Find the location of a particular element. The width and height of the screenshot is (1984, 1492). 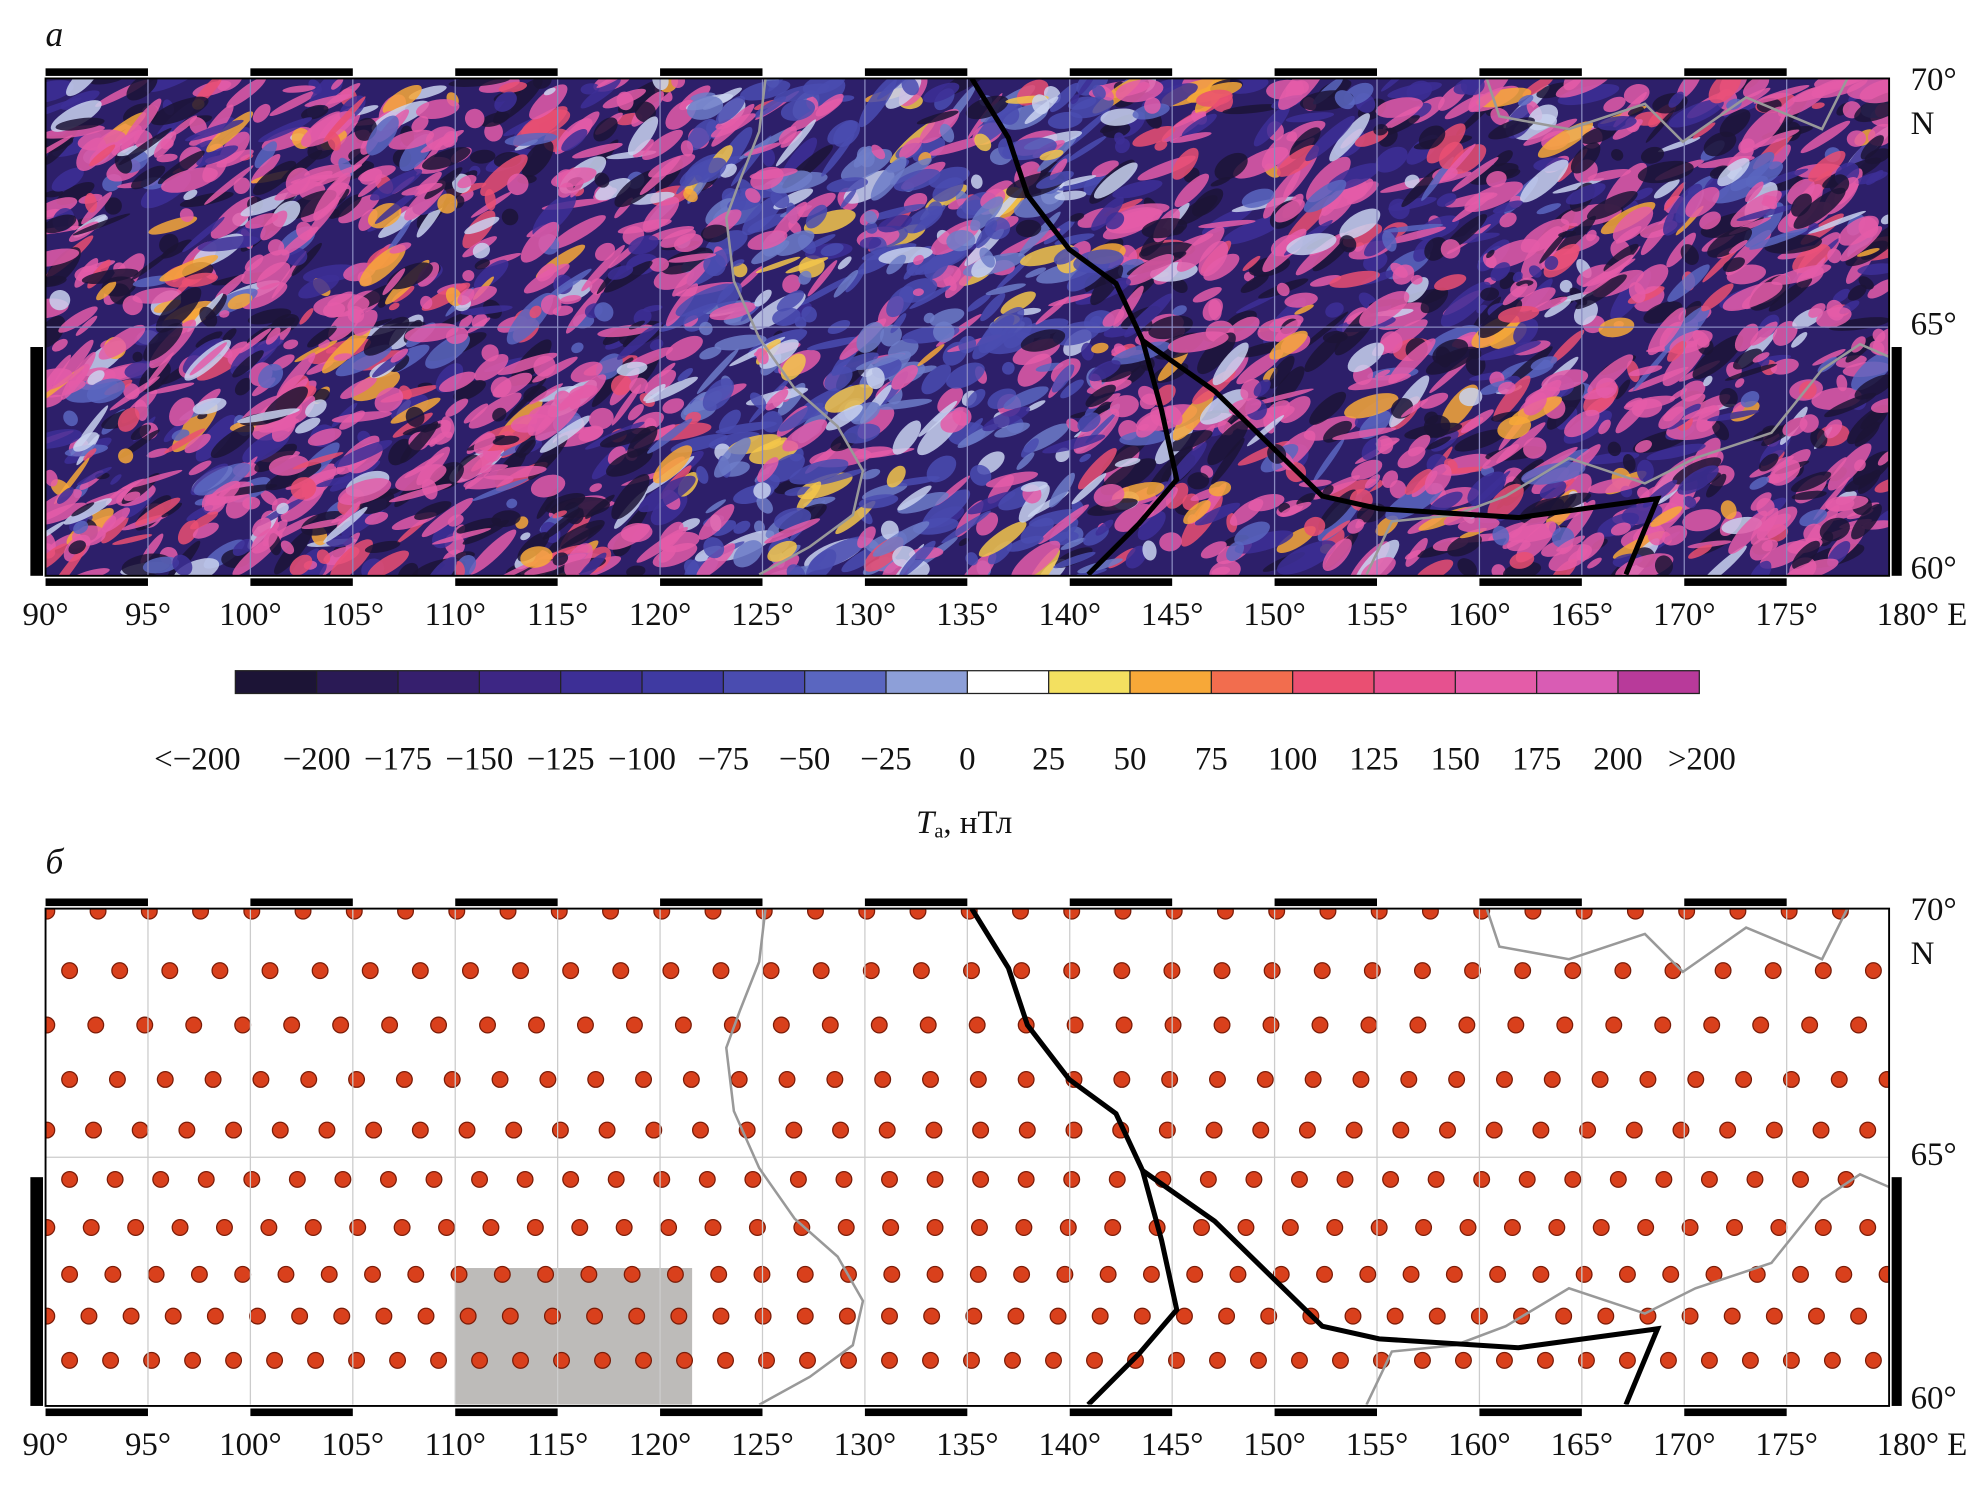

x-tick-label: 95° is located at coordinates (148, 1445).